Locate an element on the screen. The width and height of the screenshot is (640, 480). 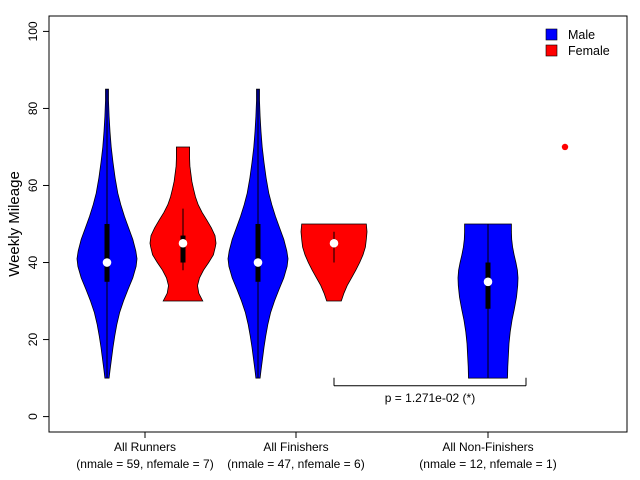
y-tick-label: 80 is located at coordinates (33, 108).